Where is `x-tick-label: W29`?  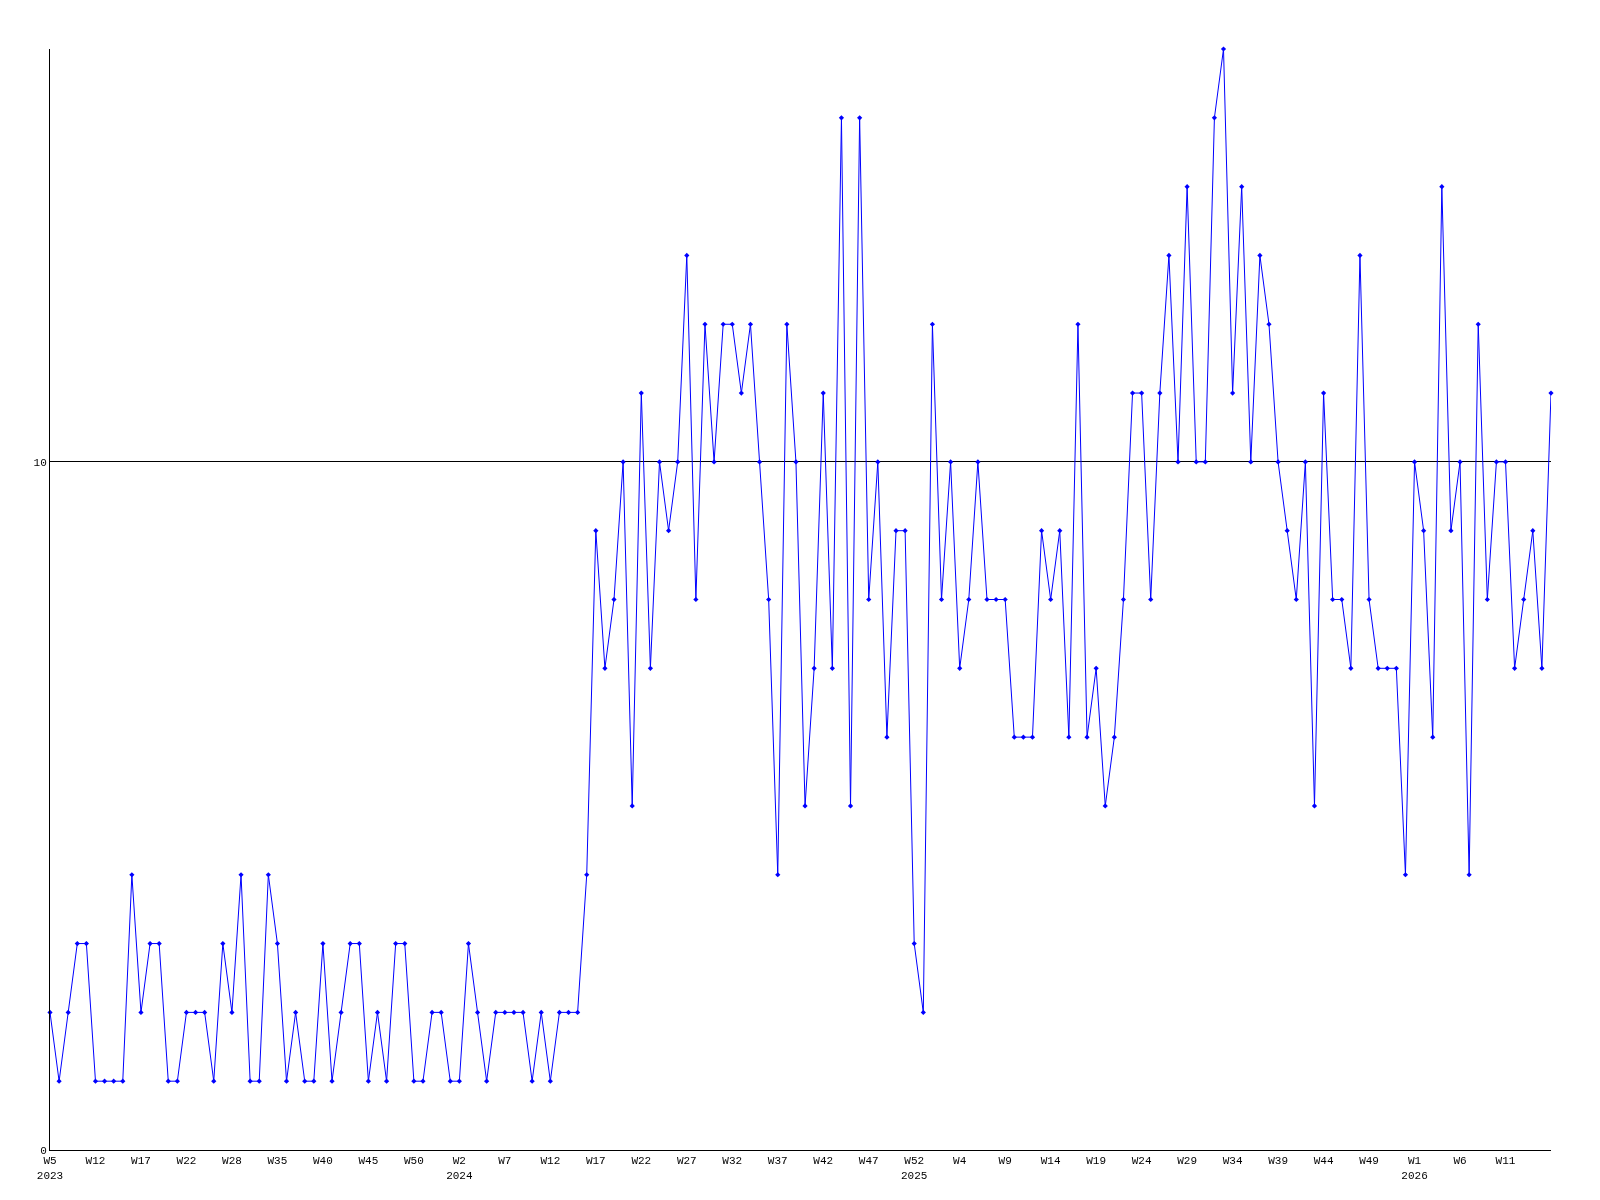
x-tick-label: W29 is located at coordinates (1187, 1161).